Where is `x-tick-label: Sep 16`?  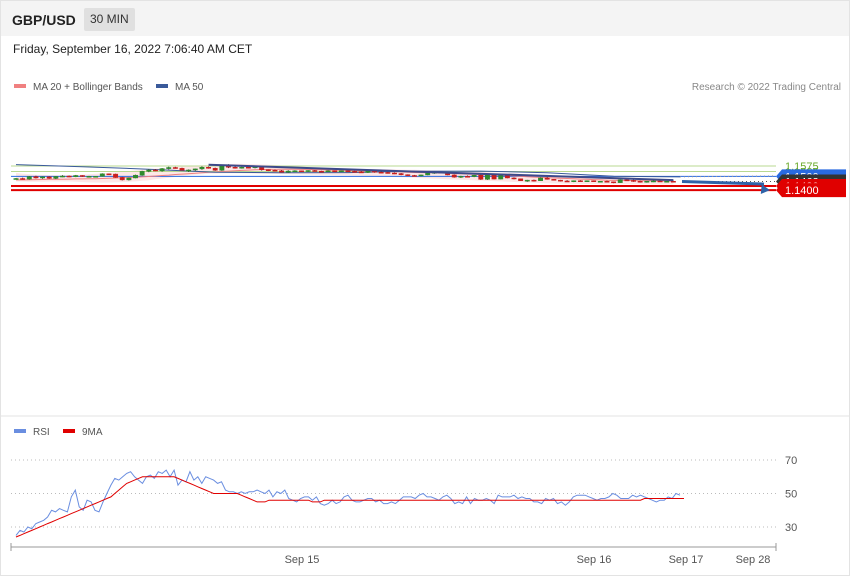
x-tick-label: Sep 16 is located at coordinates (594, 560).